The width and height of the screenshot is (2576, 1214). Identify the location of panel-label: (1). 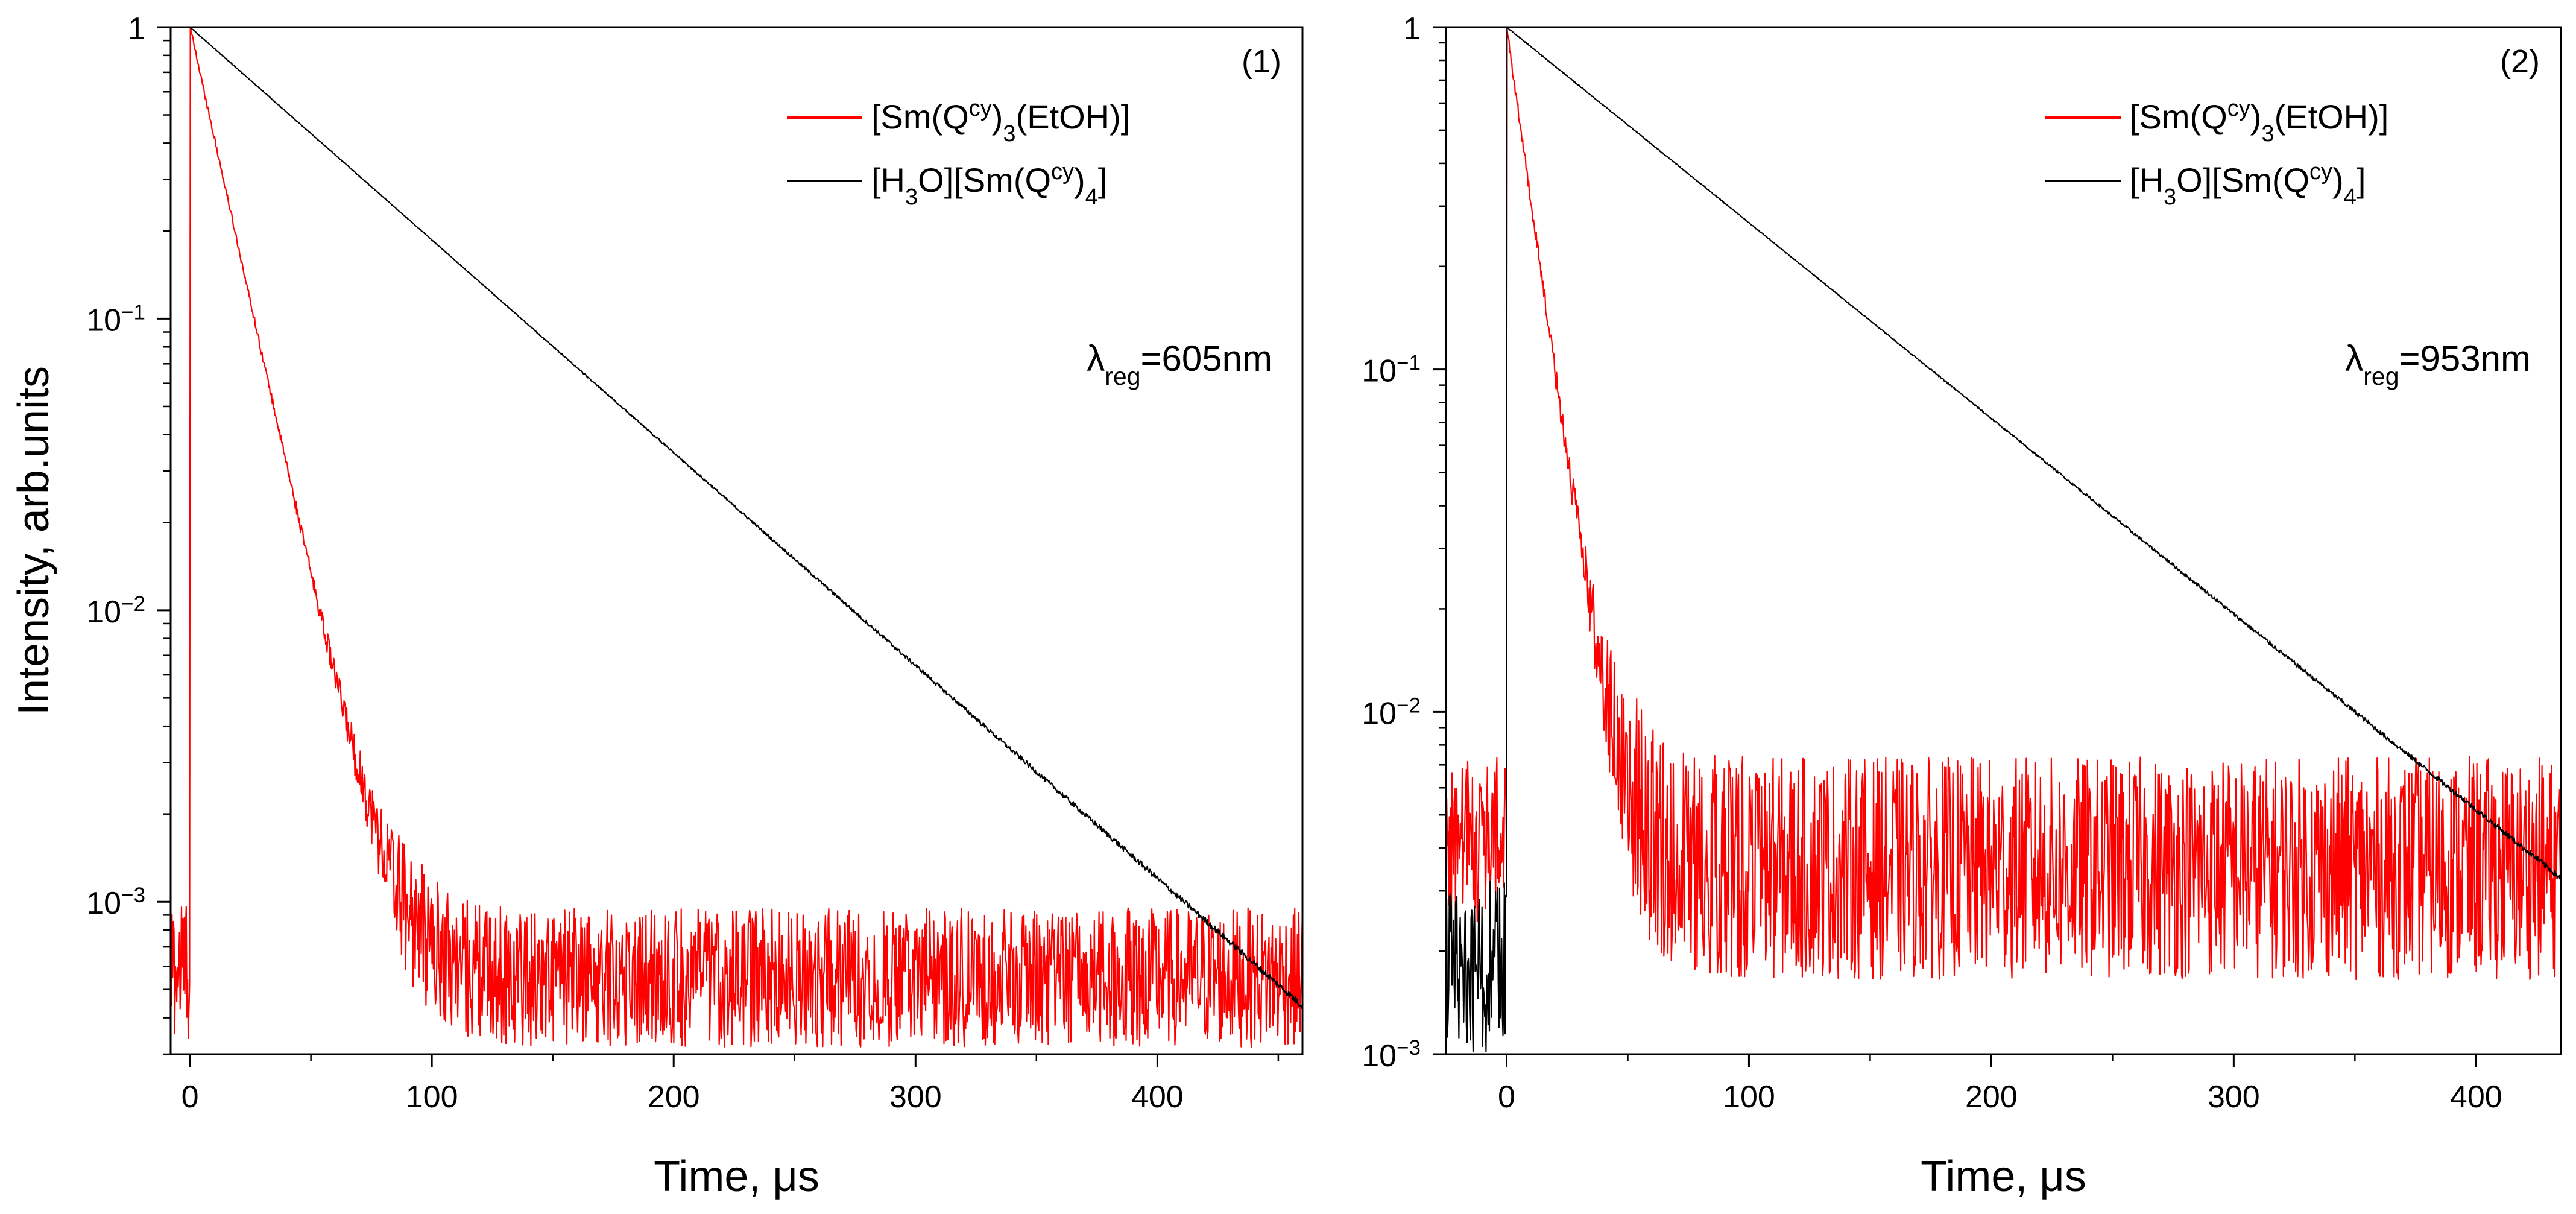
(1261, 61).